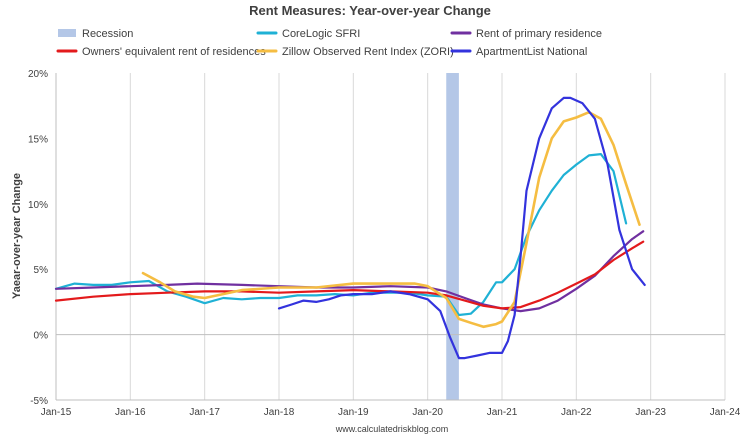 This screenshot has width=740, height=437. I want to click on x-tick-label: Jan-21, so click(502, 412).